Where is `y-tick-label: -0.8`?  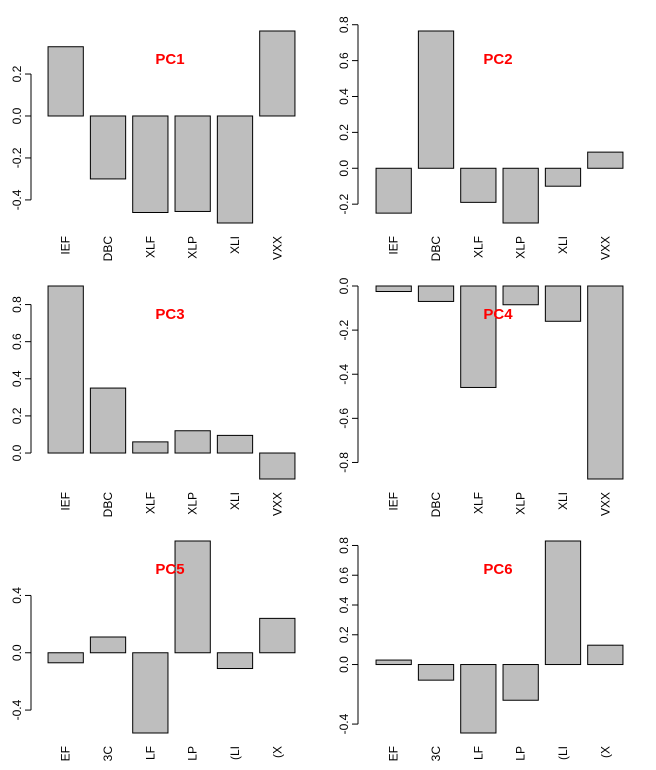 y-tick-label: -0.8 is located at coordinates (344, 462).